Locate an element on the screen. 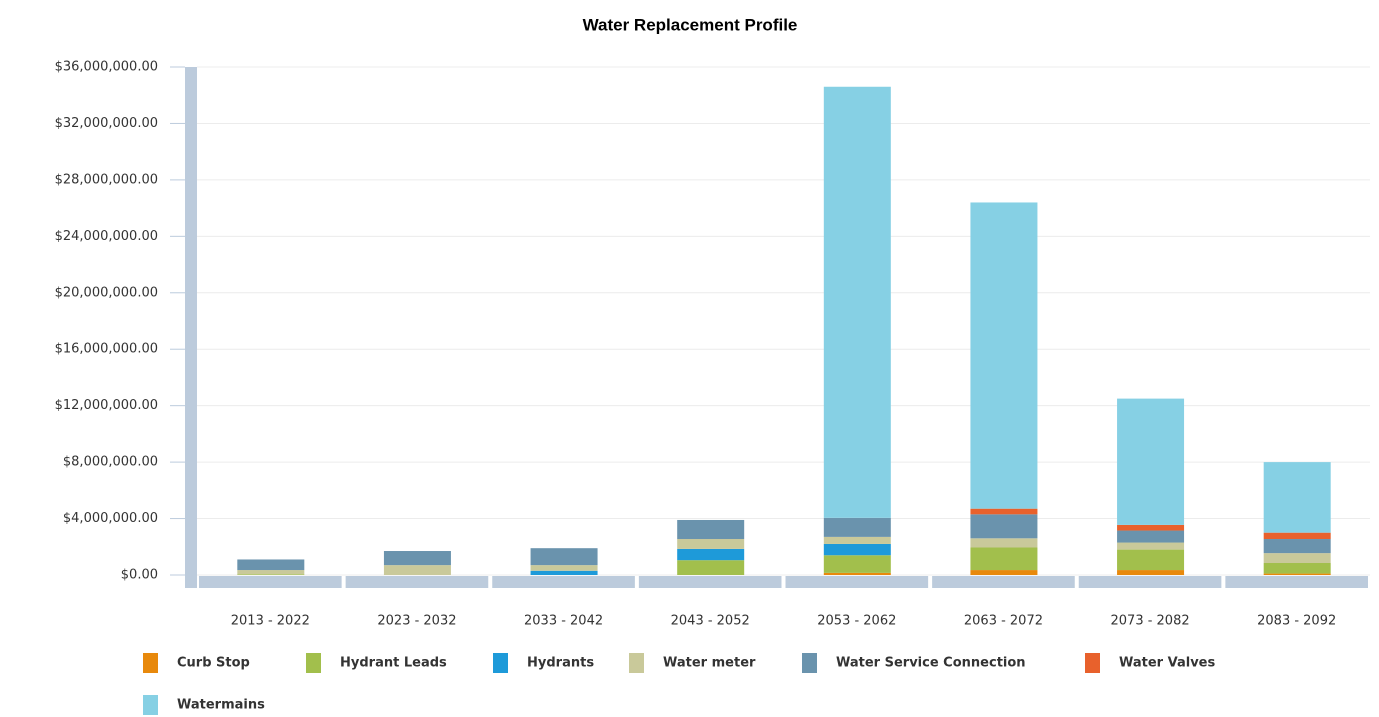 The image size is (1379, 717). legend-label: Hydrants is located at coordinates (560, 663).